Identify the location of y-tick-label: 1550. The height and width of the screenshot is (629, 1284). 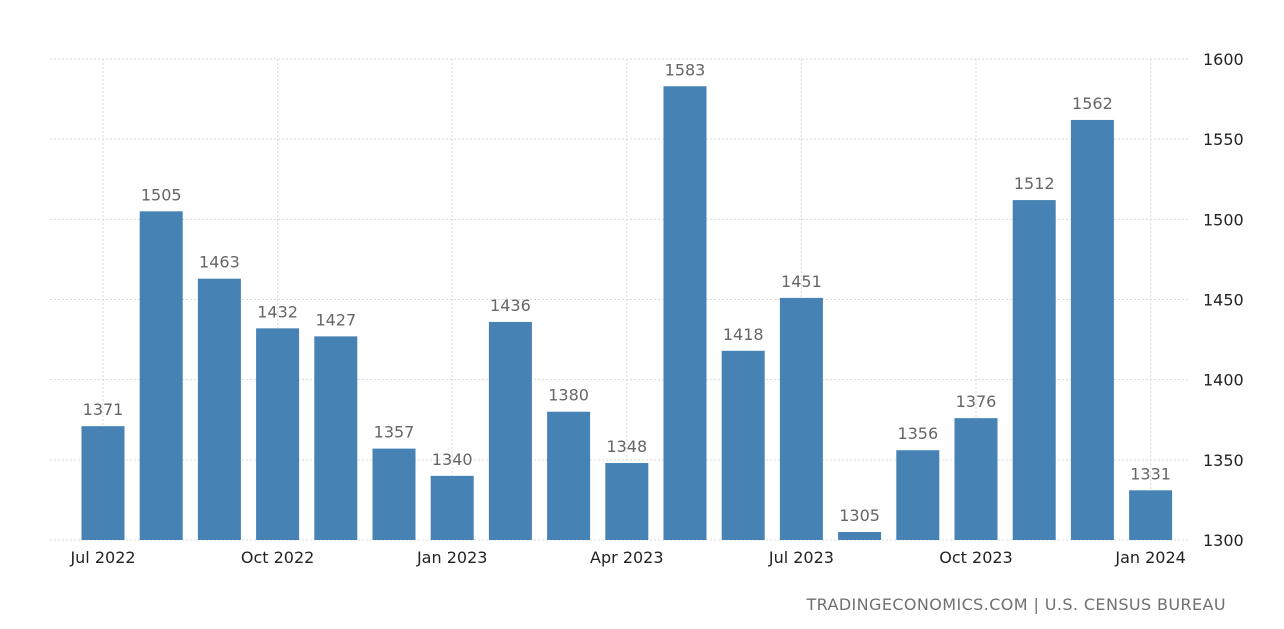
(1223, 139).